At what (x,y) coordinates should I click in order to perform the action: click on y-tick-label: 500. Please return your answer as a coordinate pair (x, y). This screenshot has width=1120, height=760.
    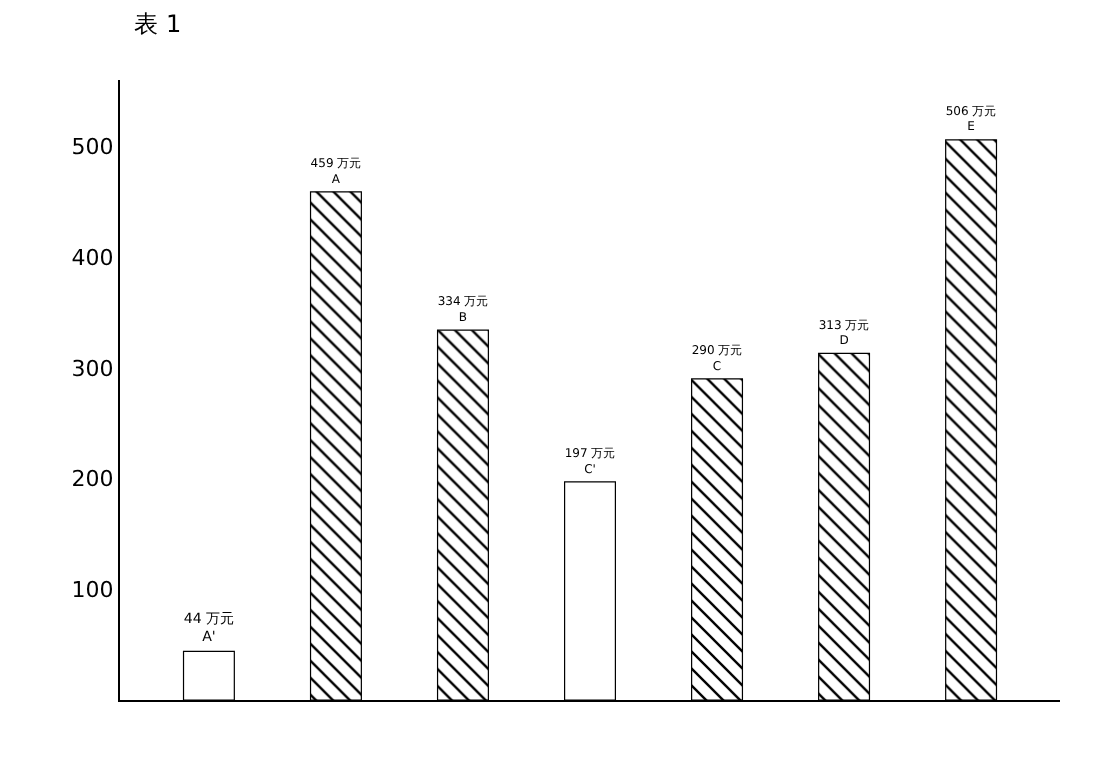
    Looking at the image, I should click on (92, 147).